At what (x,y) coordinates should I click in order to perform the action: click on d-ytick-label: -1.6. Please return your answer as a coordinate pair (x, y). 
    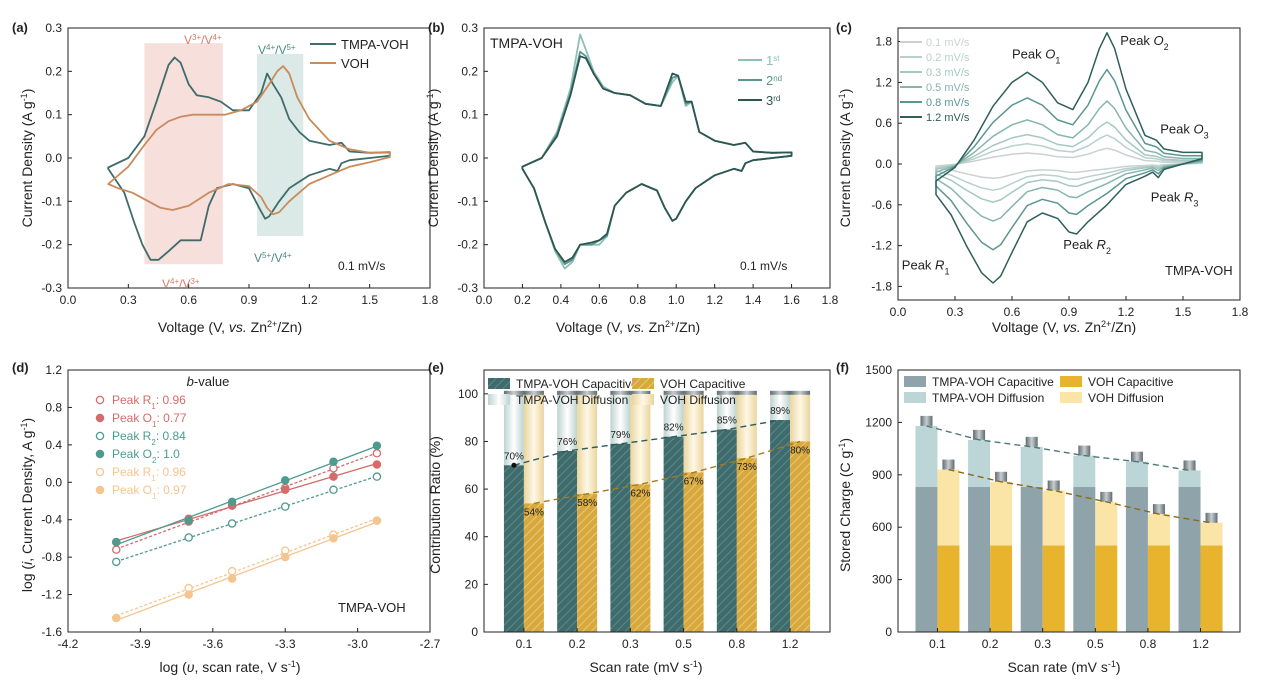
    Looking at the image, I should click on (51, 632).